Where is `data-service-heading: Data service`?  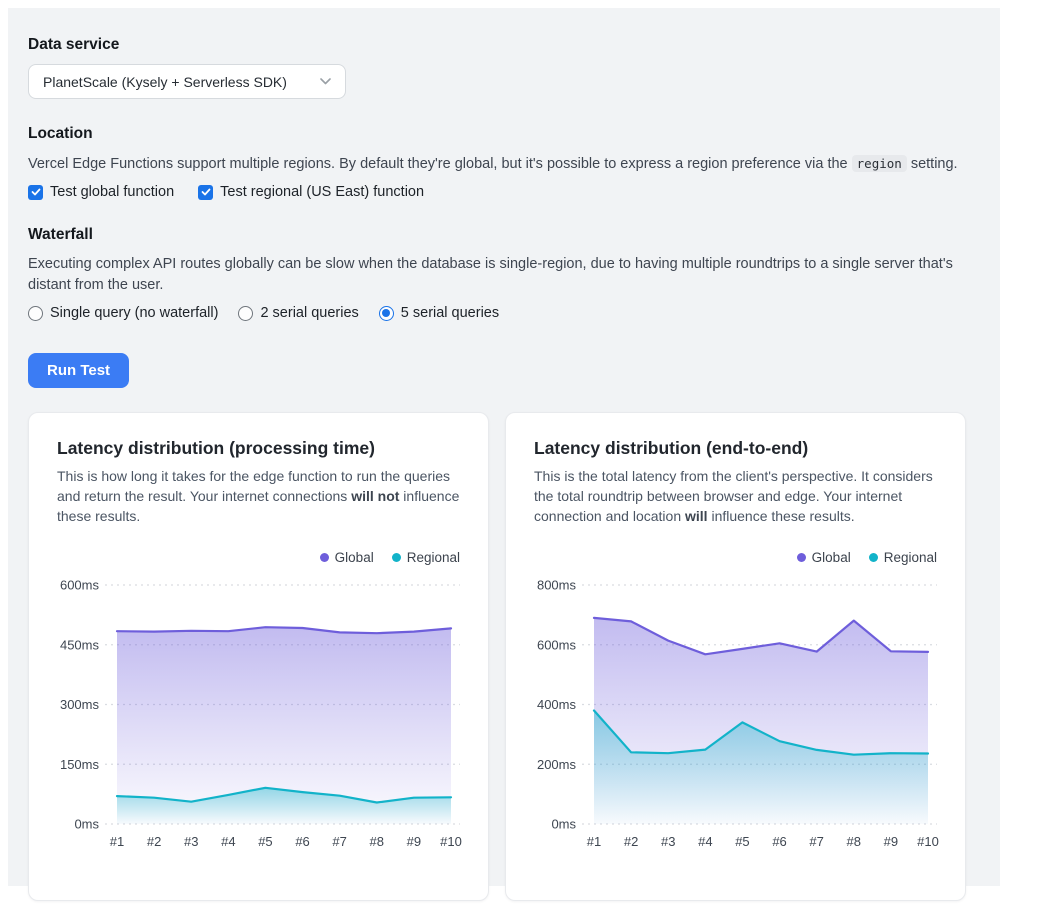 data-service-heading: Data service is located at coordinates (74, 44).